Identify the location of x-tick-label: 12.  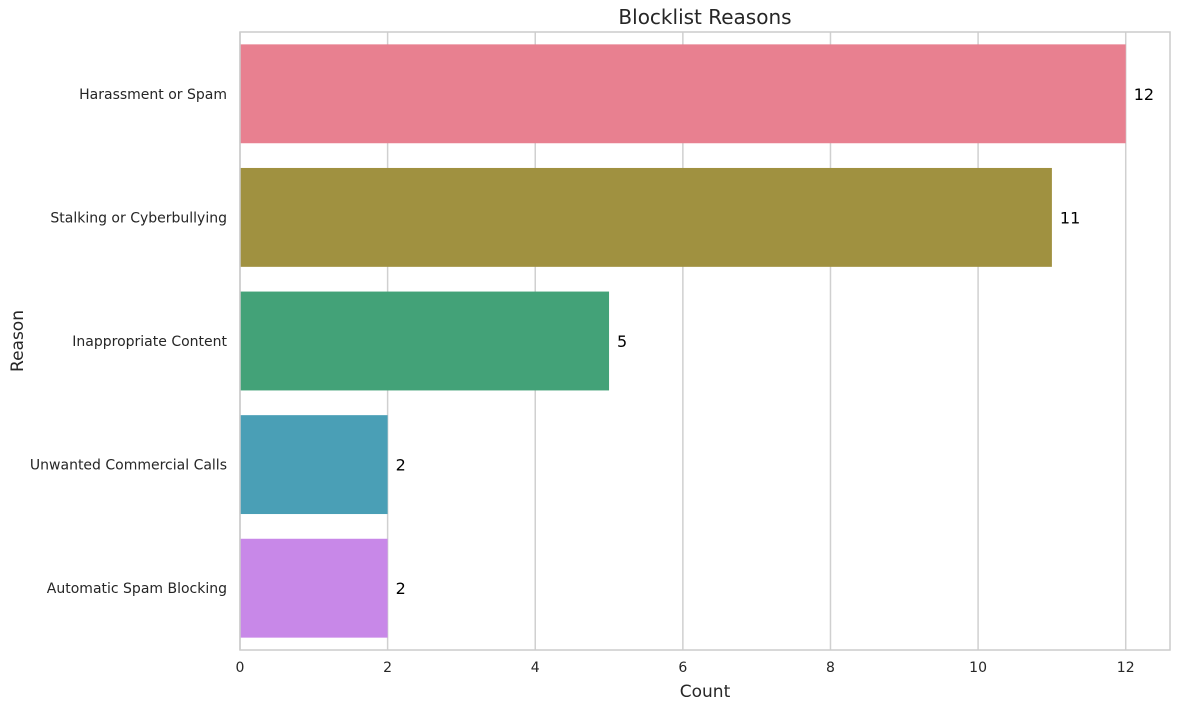
(1126, 668).